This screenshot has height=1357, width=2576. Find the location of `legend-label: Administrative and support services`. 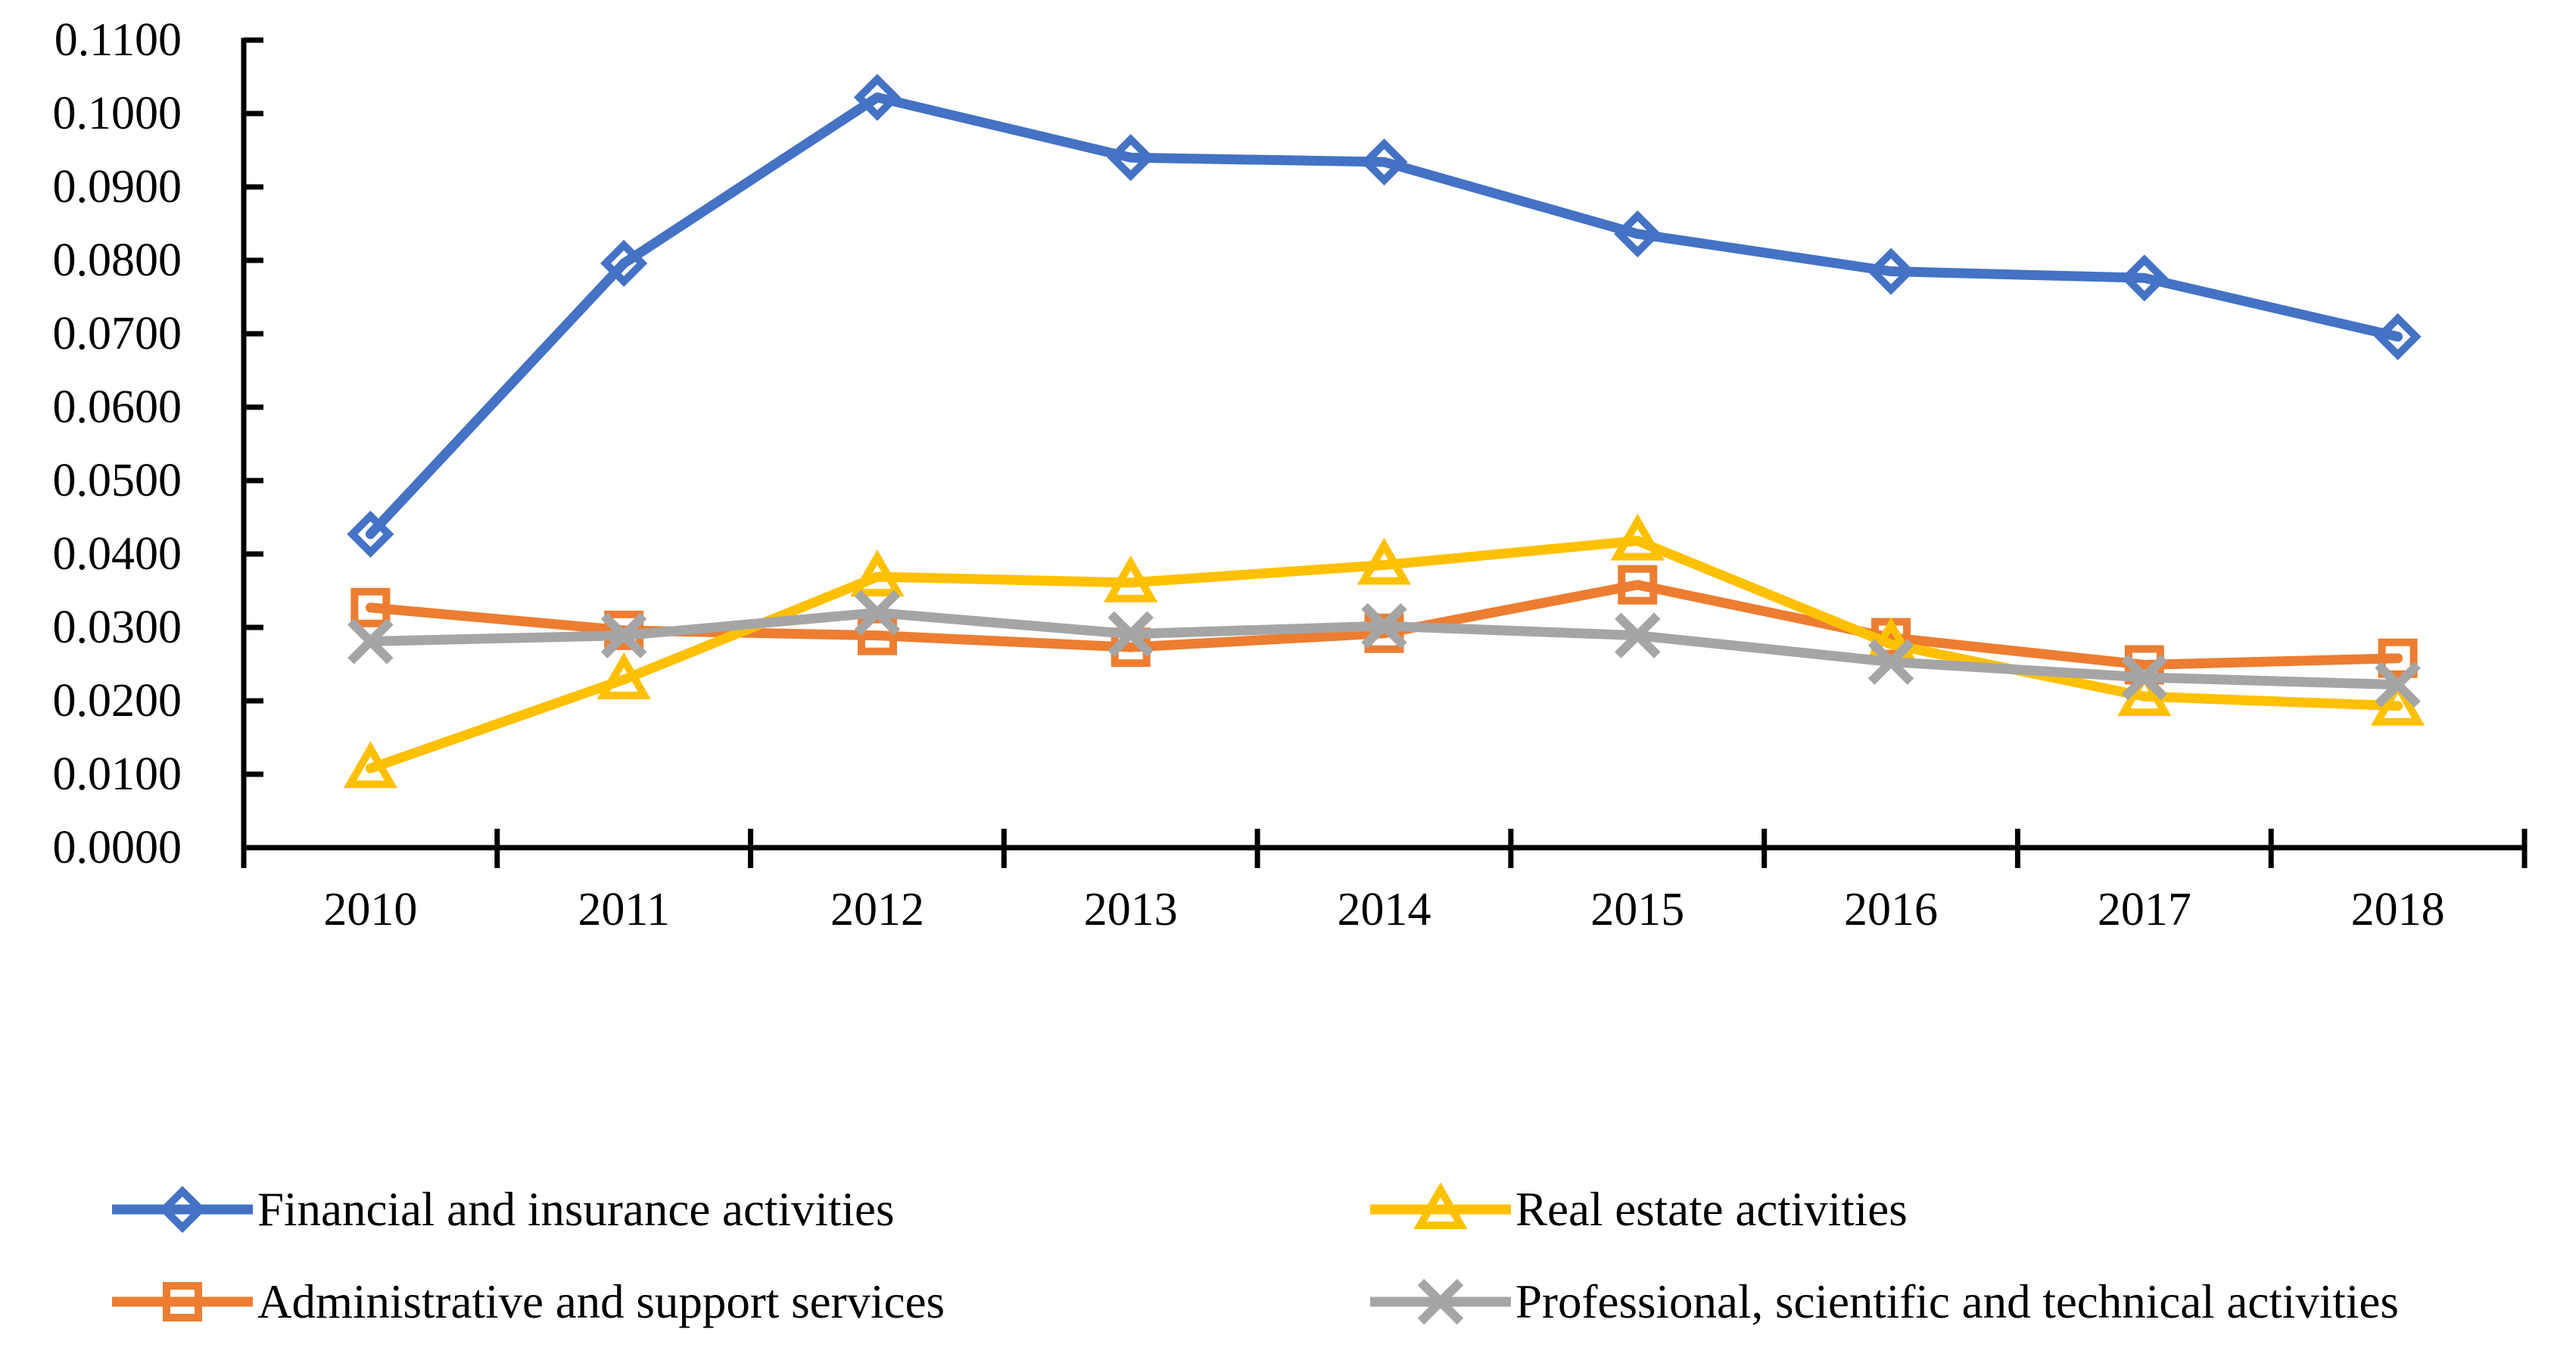

legend-label: Administrative and support services is located at coordinates (601, 1301).